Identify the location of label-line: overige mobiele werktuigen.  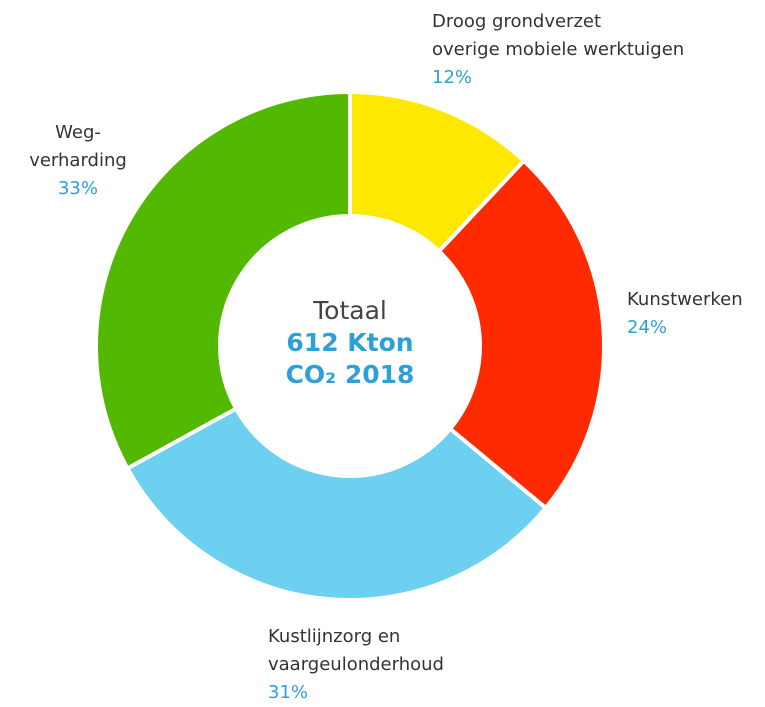
(558, 49).